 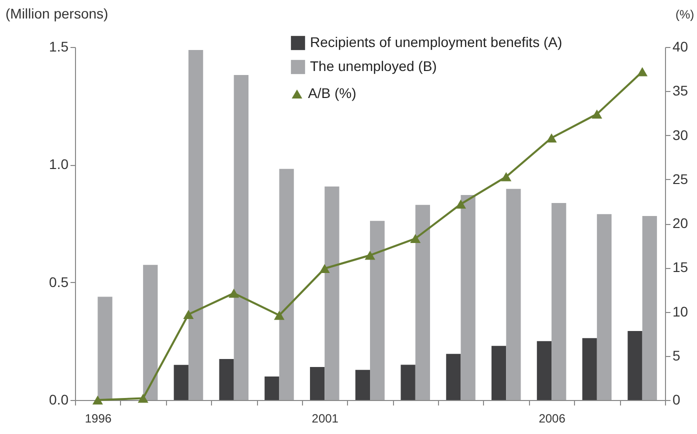 I want to click on y2-tick-label: 25, so click(x=680, y=178).